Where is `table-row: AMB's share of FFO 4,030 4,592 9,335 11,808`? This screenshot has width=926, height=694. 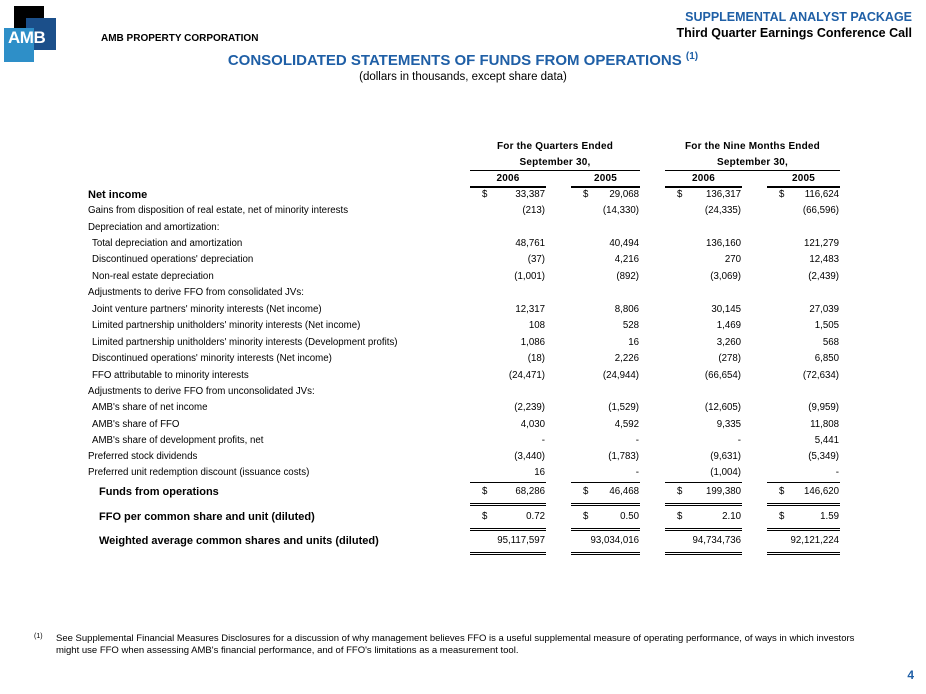
table-row: AMB's share of FFO 4,030 4,592 9,335 11,808 is located at coordinates (463, 427).